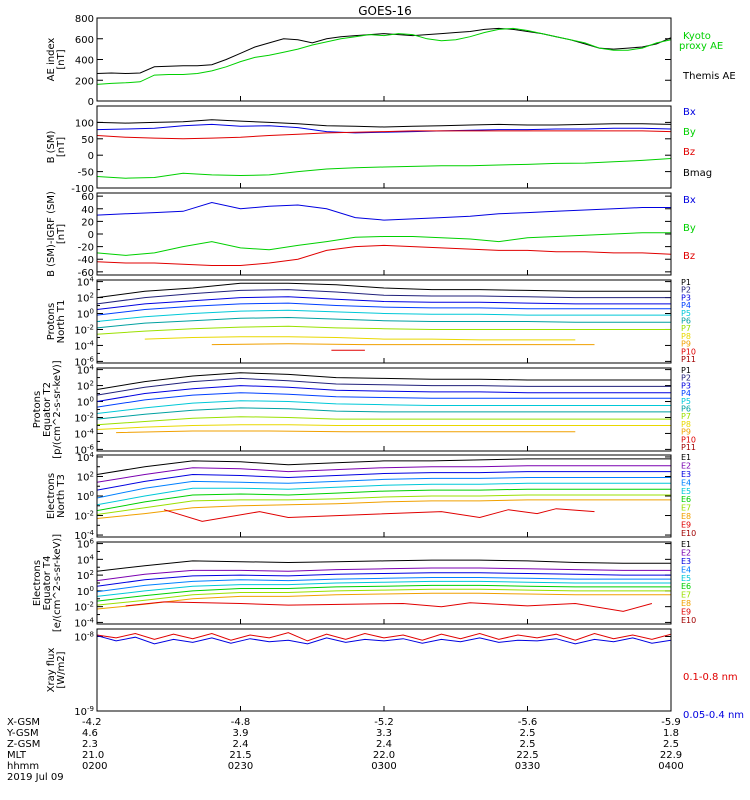 This screenshot has width=750, height=800. Describe the element at coordinates (383, 381) in the screenshot. I see `series-p1` at that location.